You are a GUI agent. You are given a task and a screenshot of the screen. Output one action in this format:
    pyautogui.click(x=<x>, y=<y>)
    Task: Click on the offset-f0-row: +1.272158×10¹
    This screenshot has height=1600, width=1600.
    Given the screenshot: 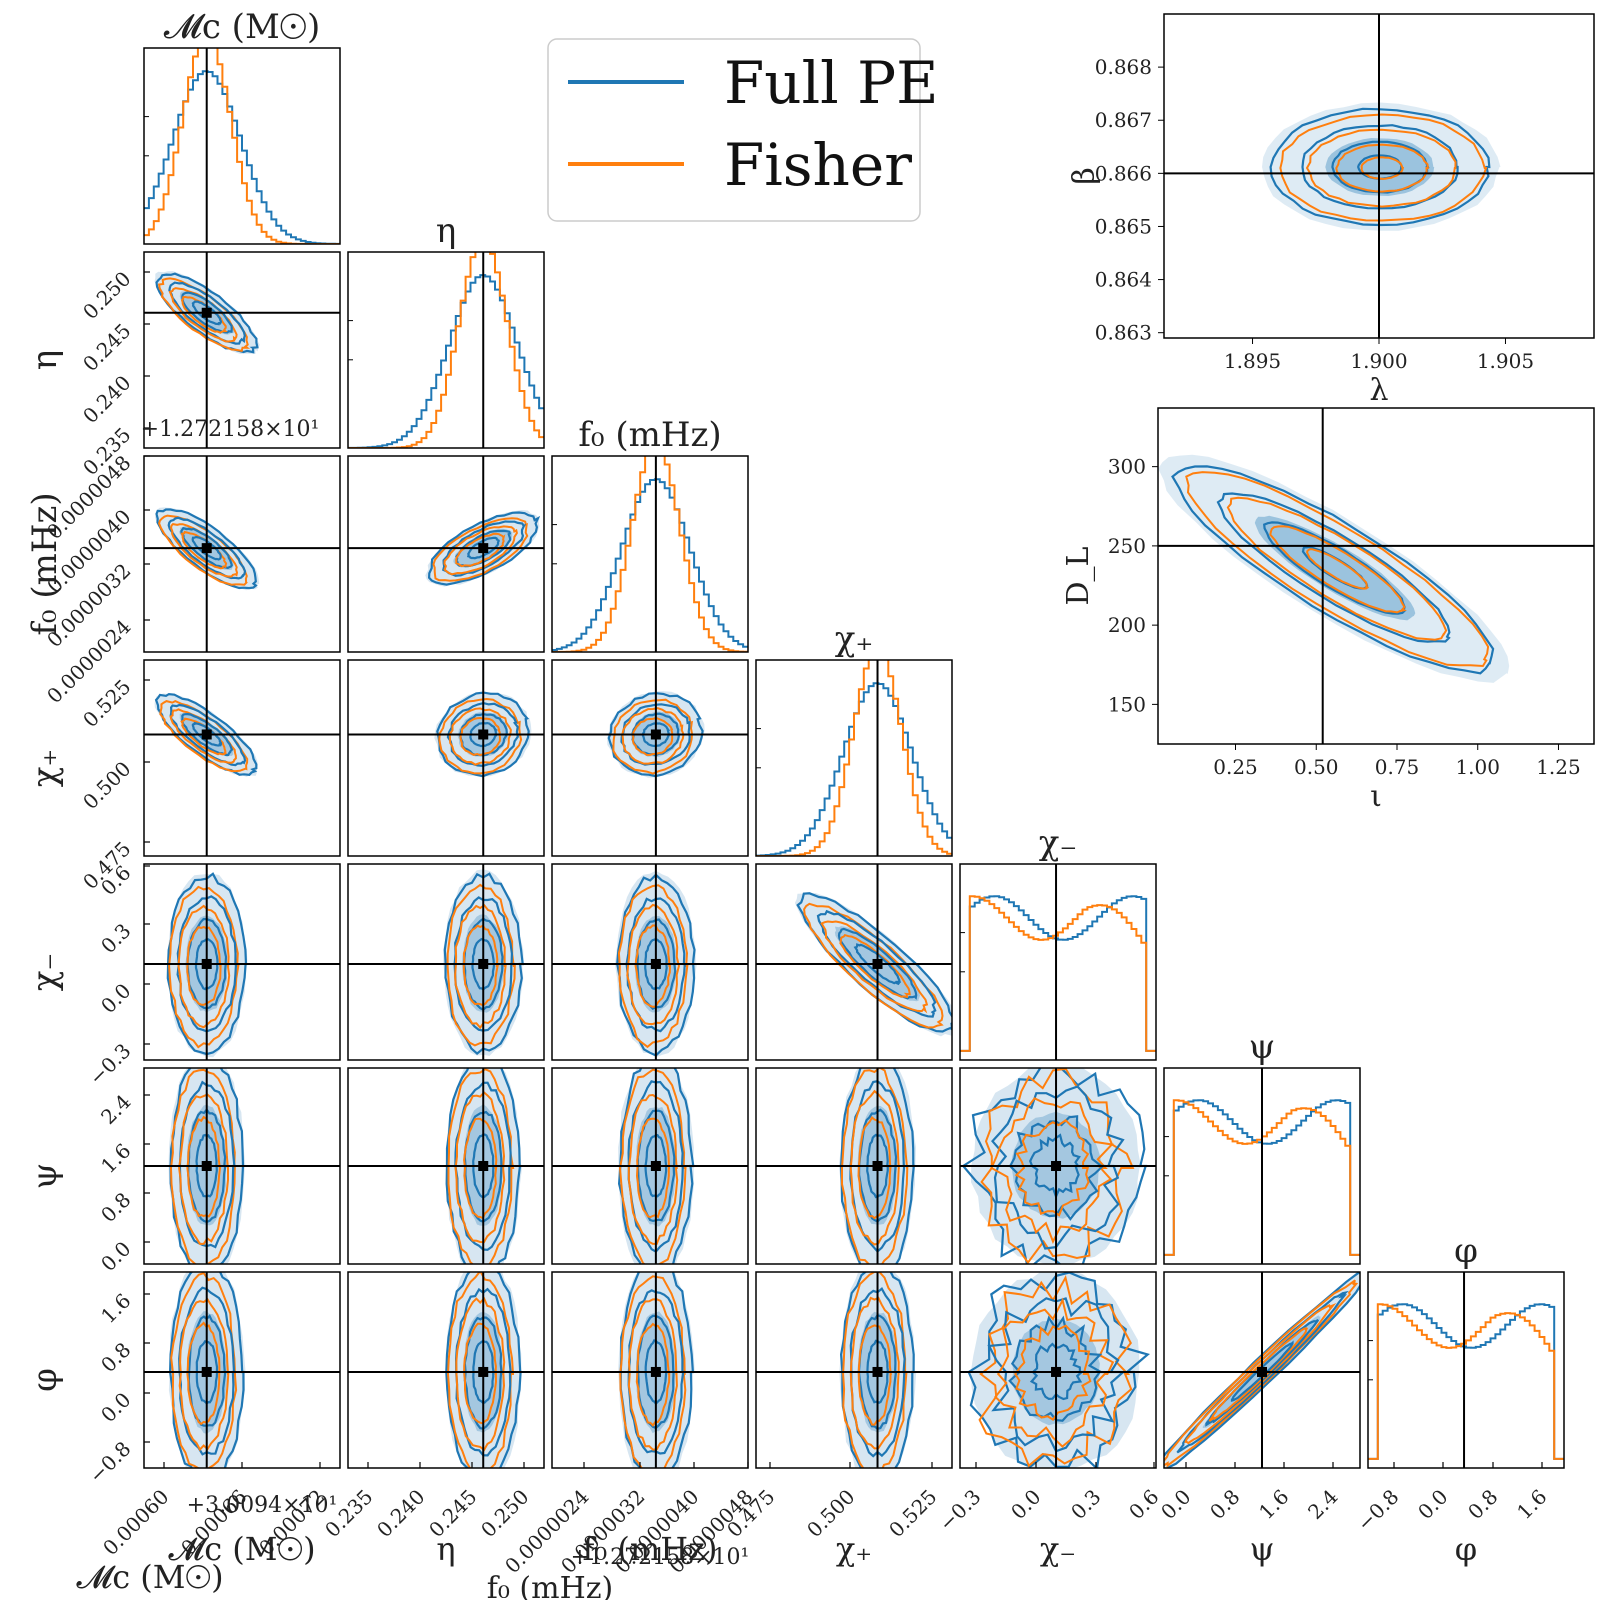 What is the action you would take?
    pyautogui.click(x=230, y=429)
    